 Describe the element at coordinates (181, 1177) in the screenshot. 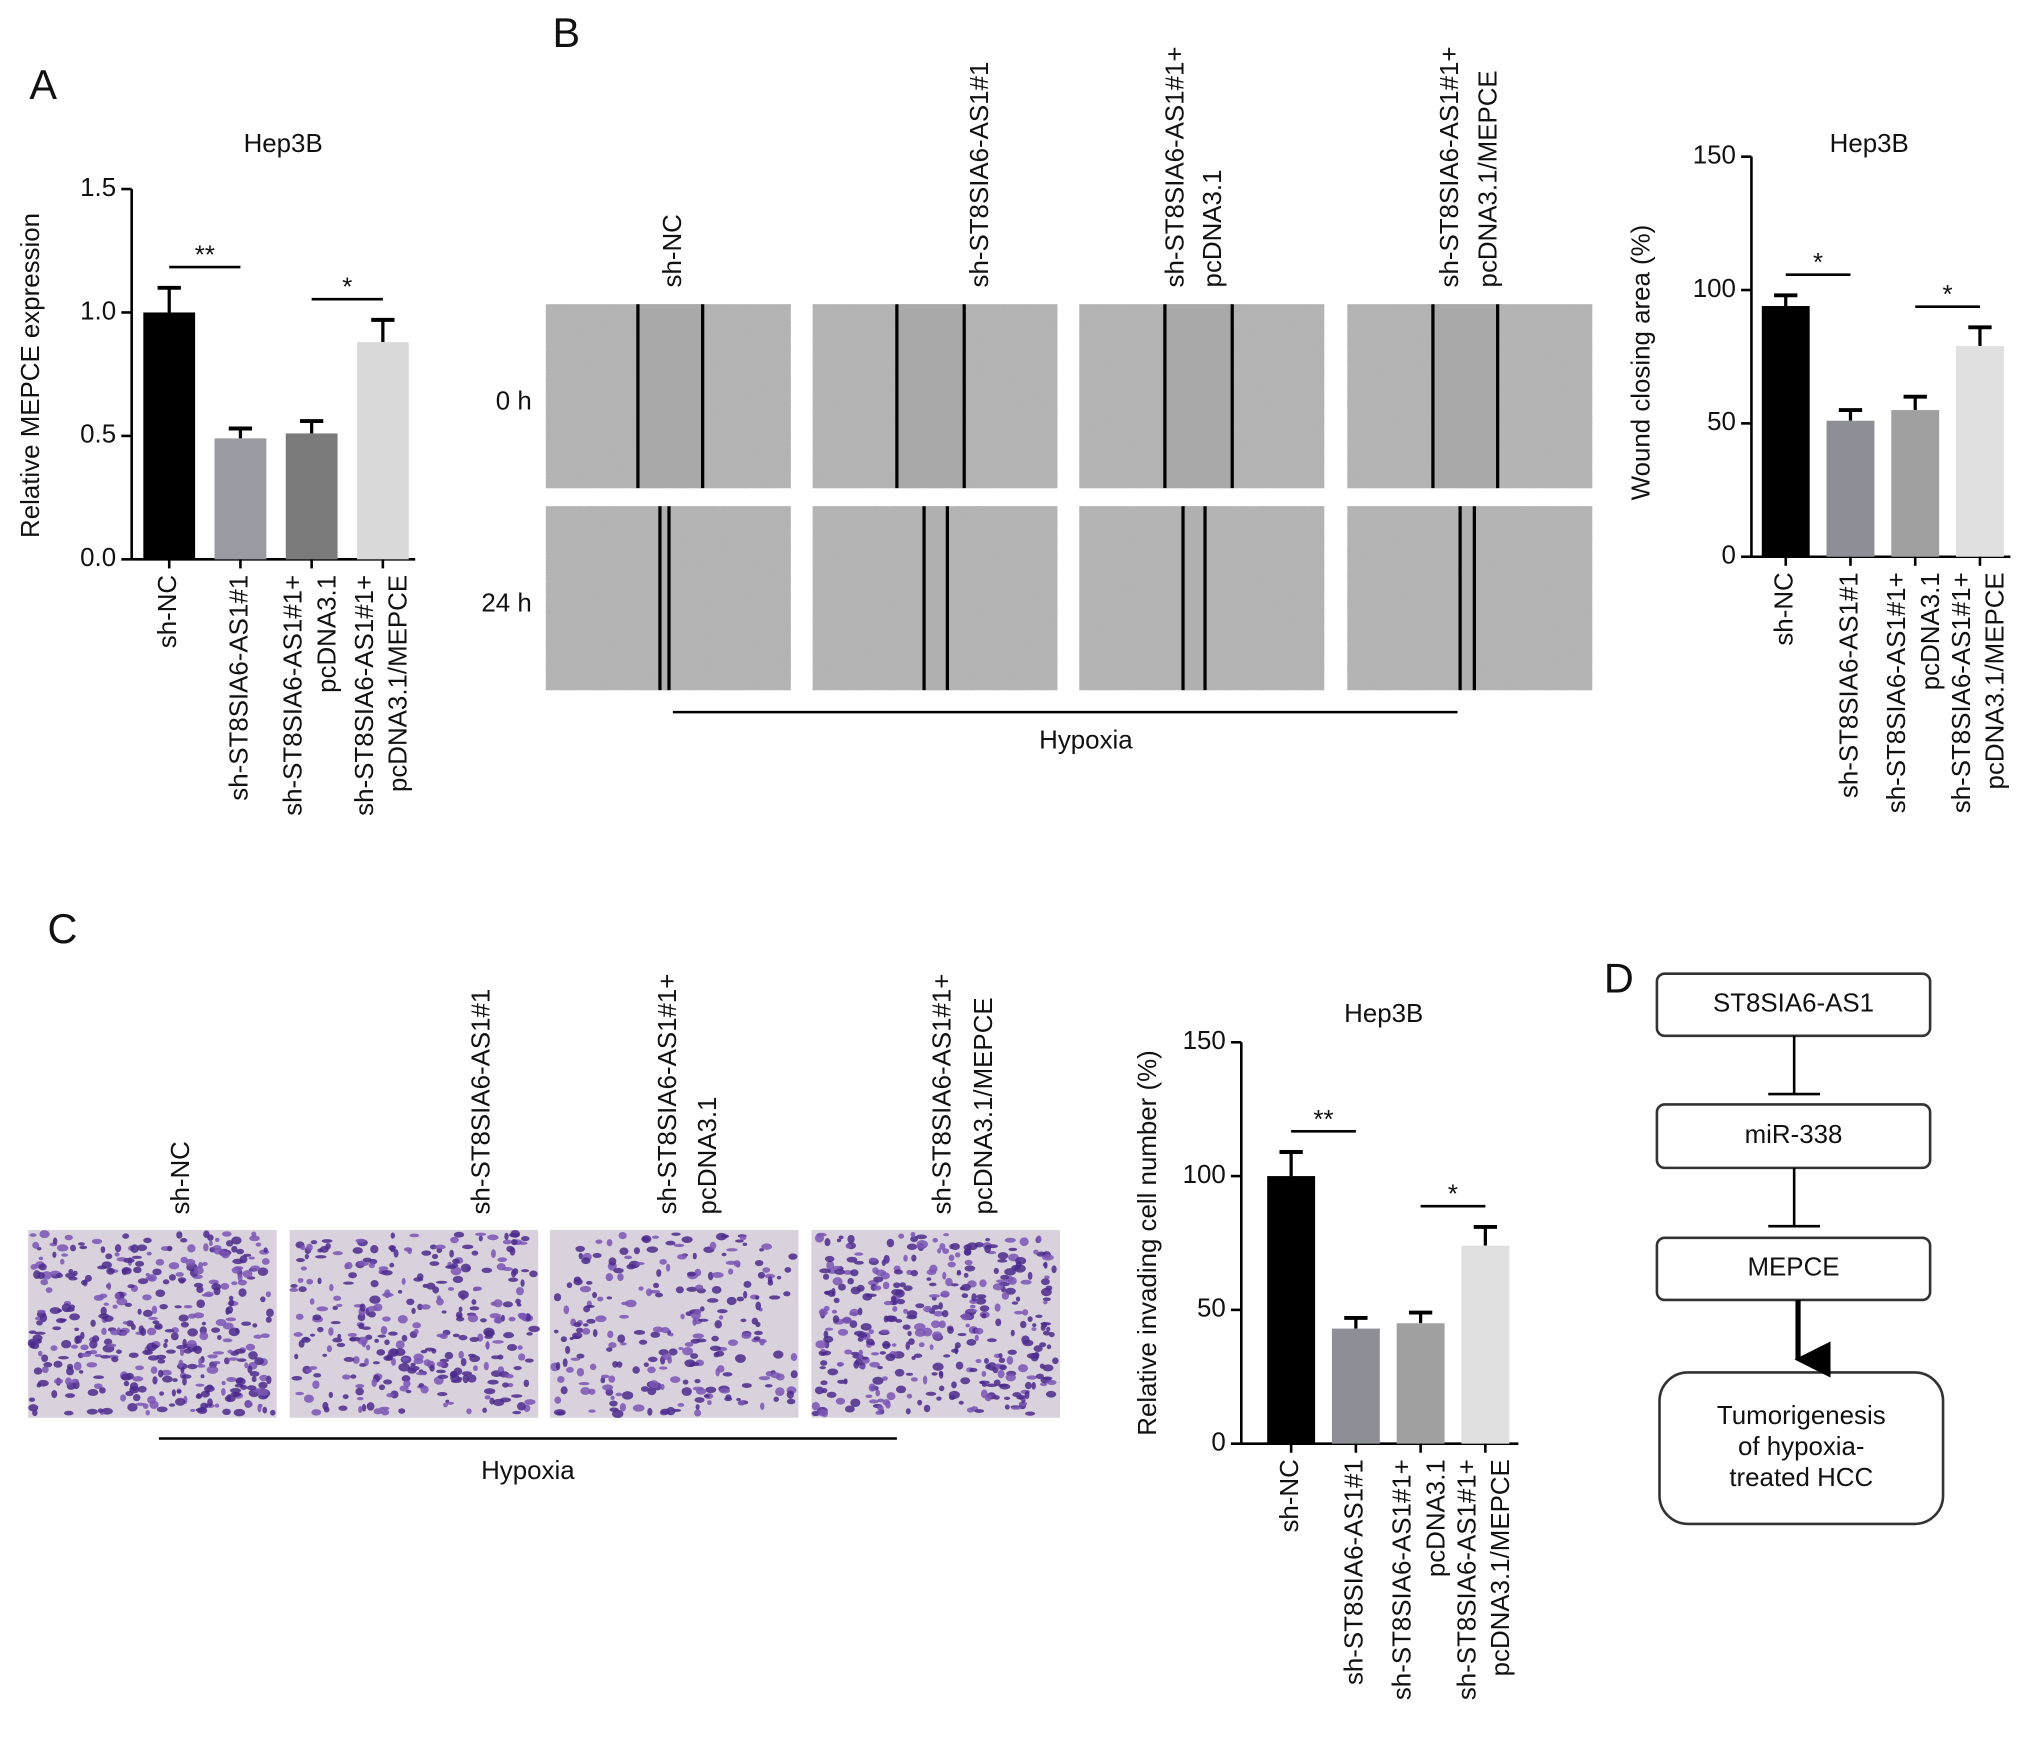

I see `column-label: sh-NC` at that location.